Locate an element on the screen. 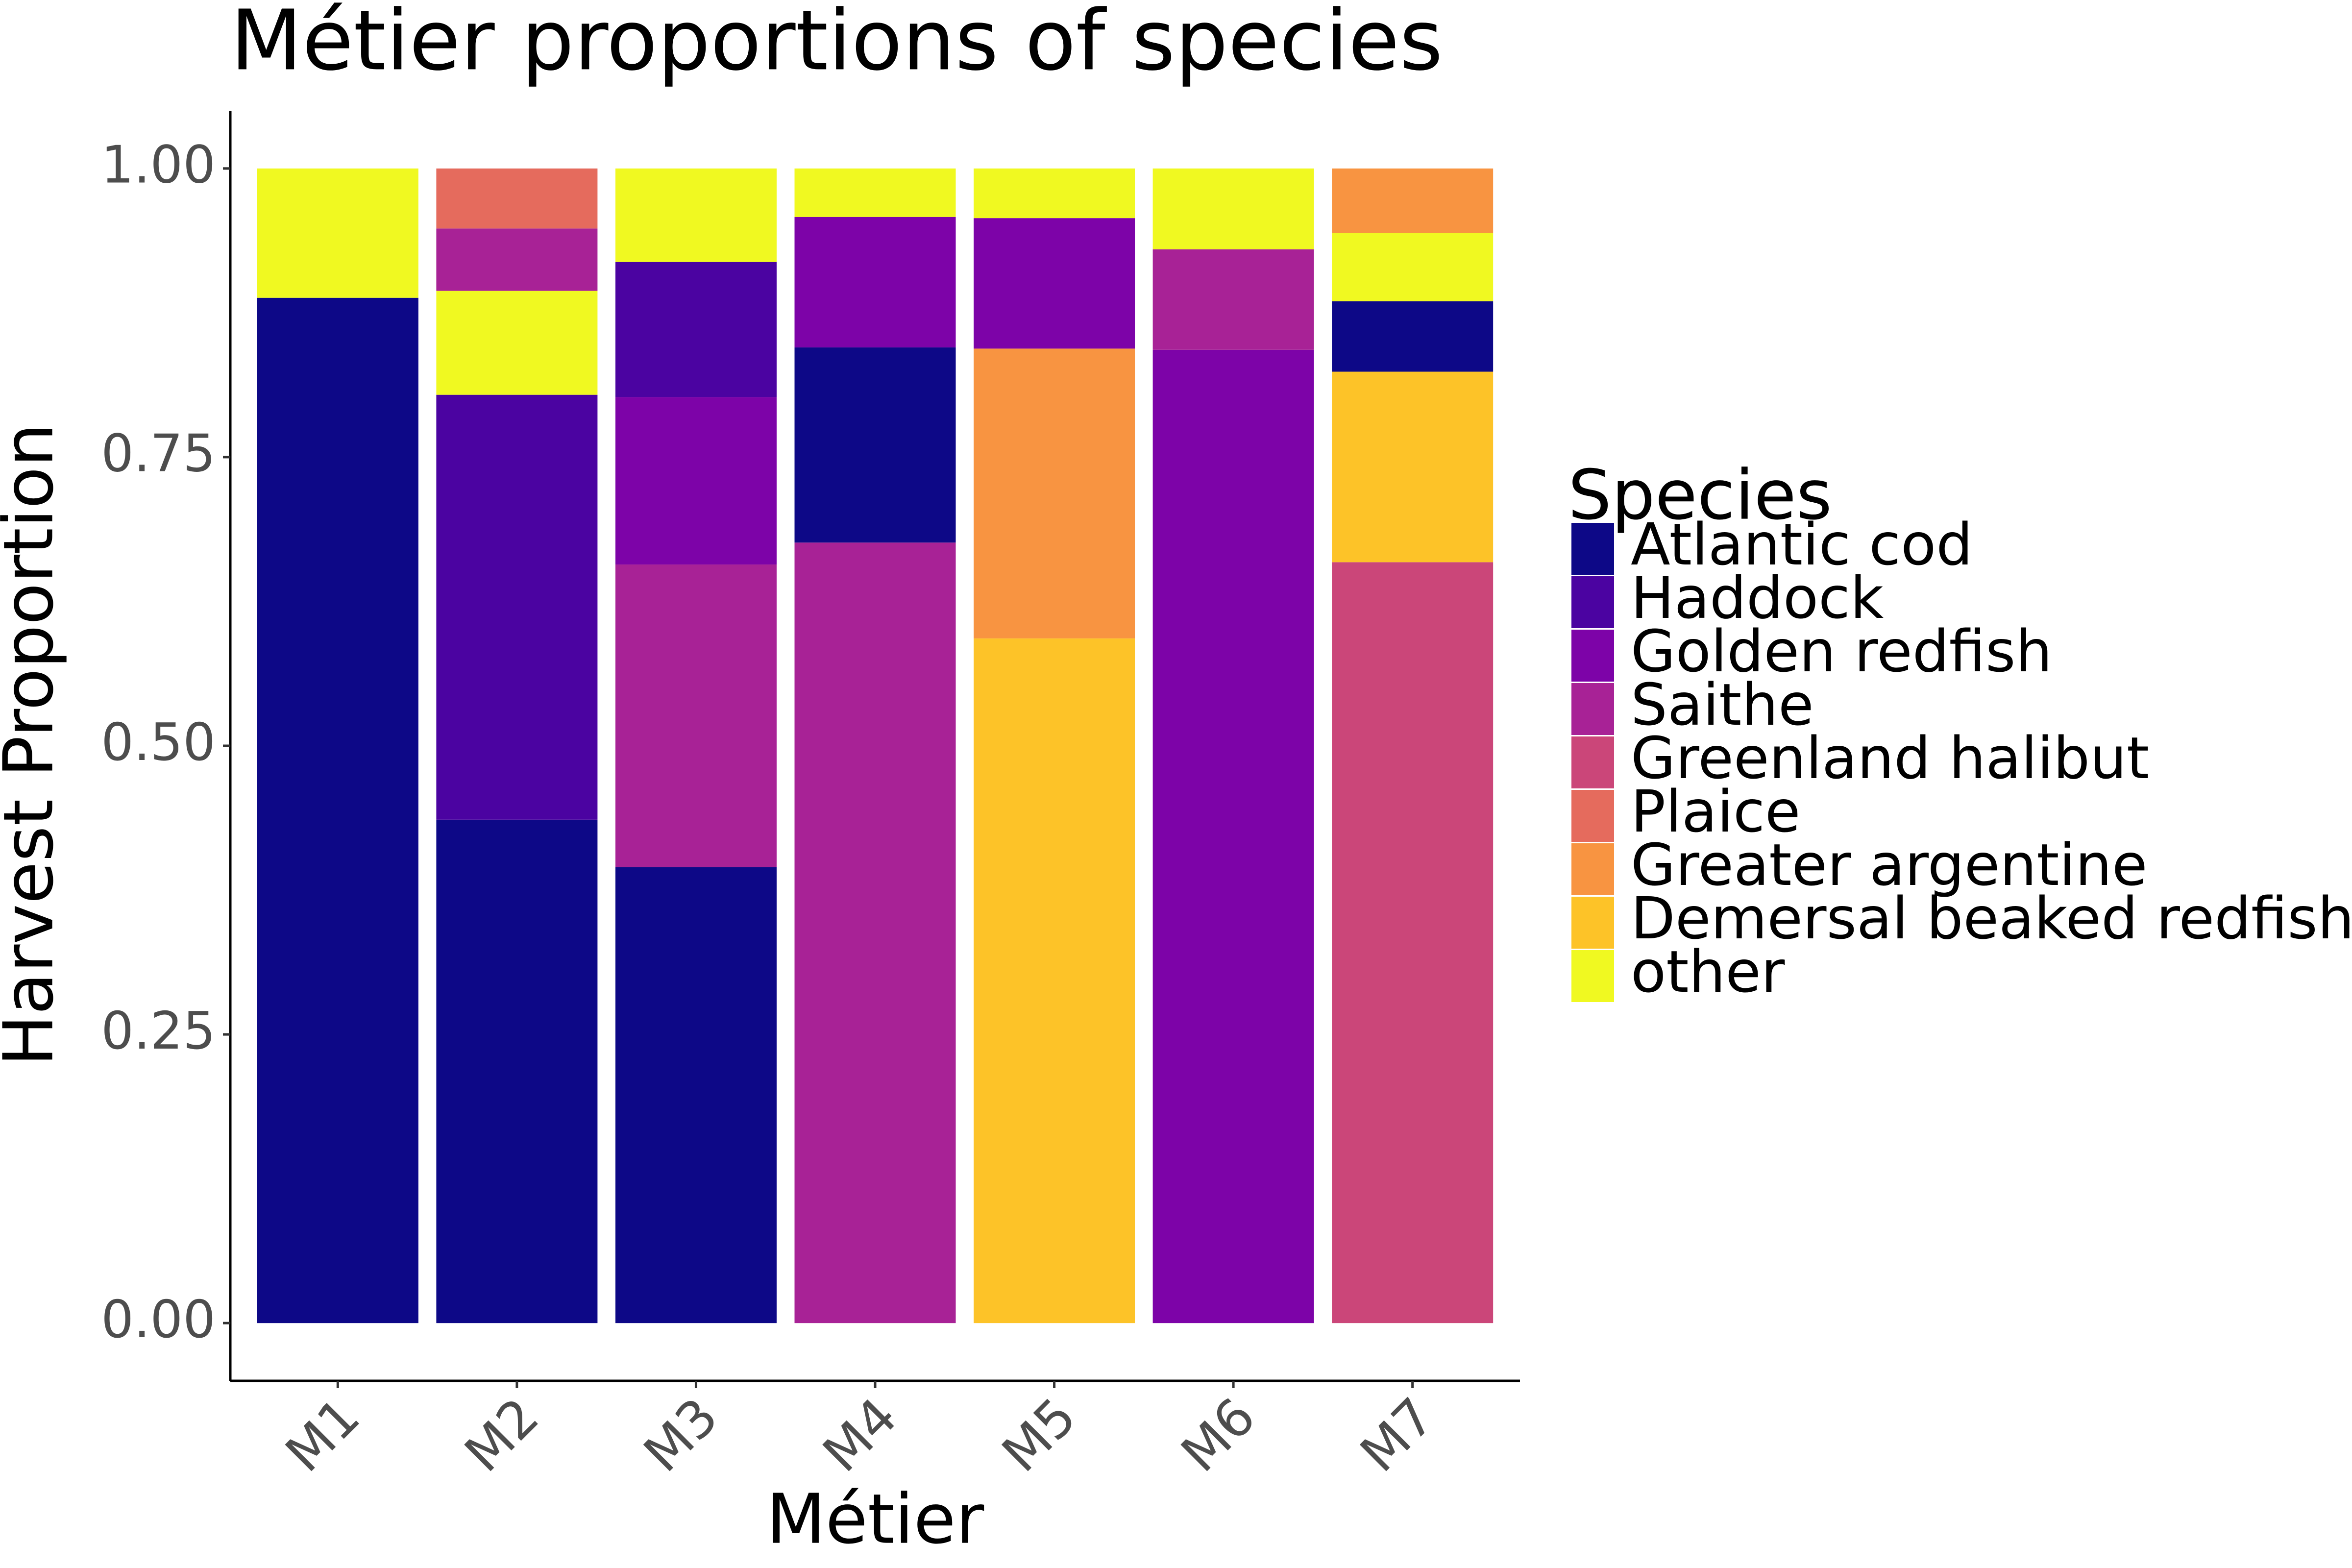 This screenshot has width=2352, height=1568. x-tick-label: M2 is located at coordinates (501, 1435).